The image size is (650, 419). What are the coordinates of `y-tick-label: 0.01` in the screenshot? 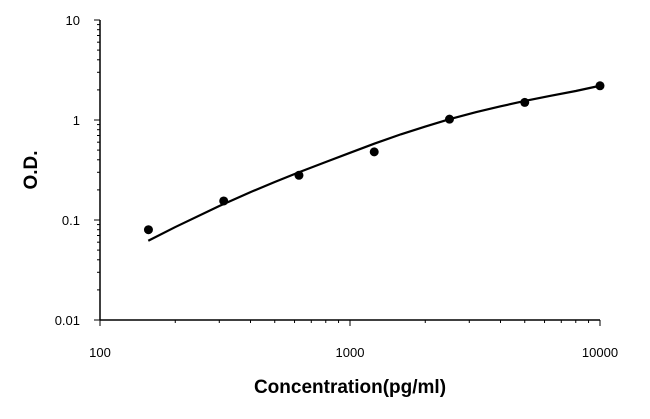 It's located at (67, 320).